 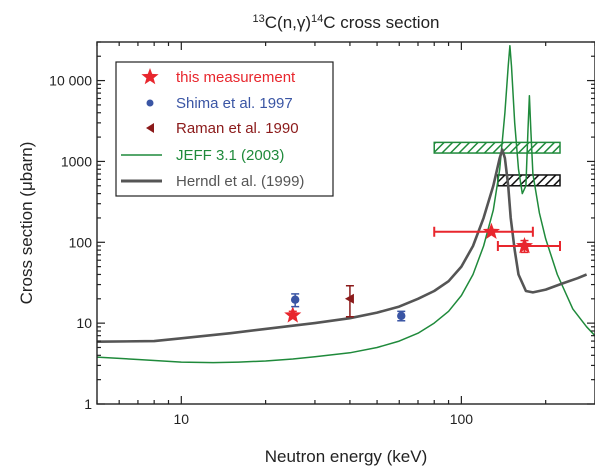 What do you see at coordinates (462, 419) in the screenshot?
I see `x-tick-label: 100` at bounding box center [462, 419].